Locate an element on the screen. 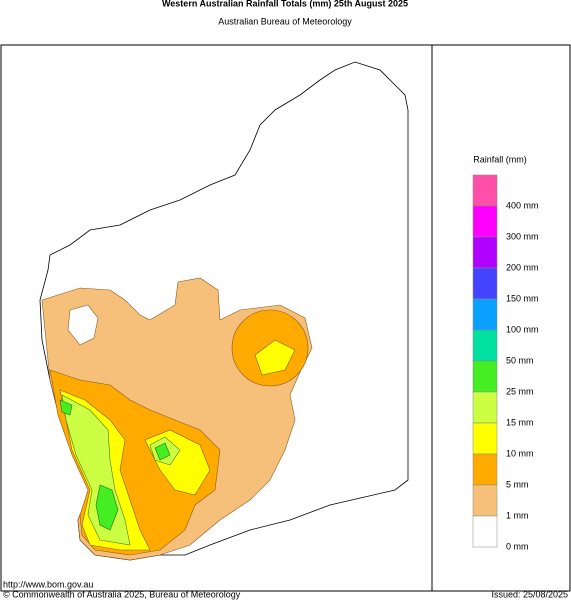  legend-label: 400 mm is located at coordinates (522, 205).